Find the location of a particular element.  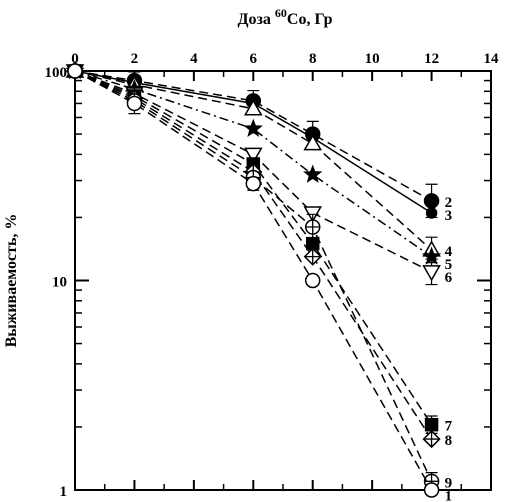

x-tick-label: 6 is located at coordinates (254, 59).